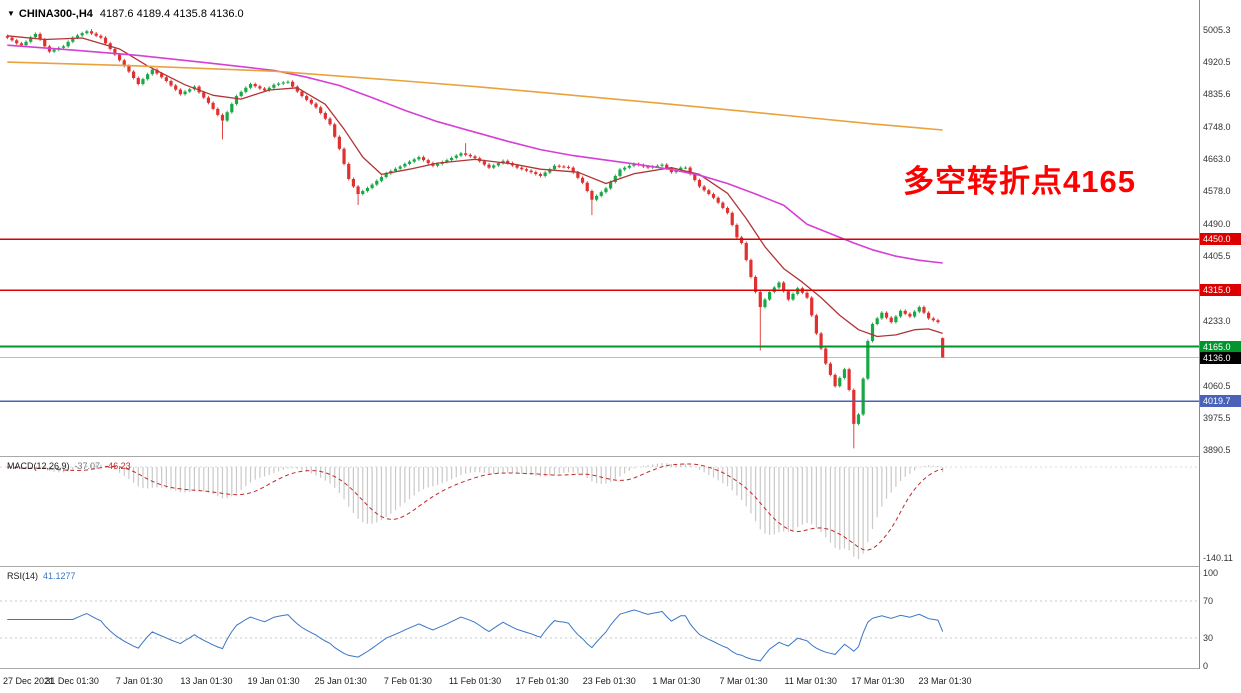  What do you see at coordinates (171, 14) in the screenshot?
I see `ohlc-values: 4187.6 4189.4 4135.8 4136.0` at bounding box center [171, 14].